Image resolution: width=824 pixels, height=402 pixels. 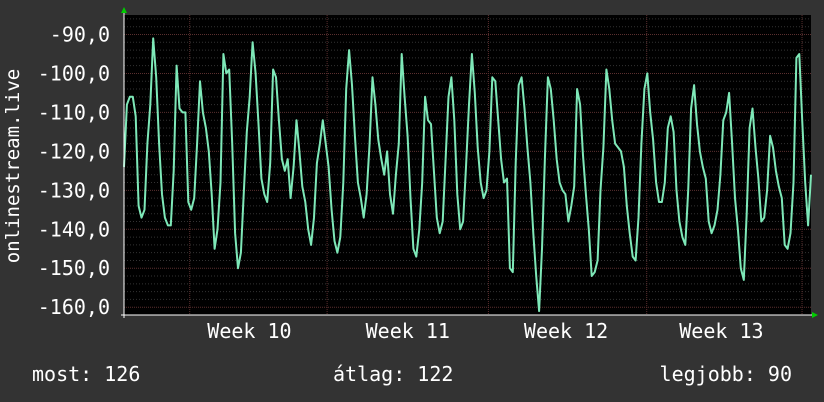 I want to click on y-tick-label: -130,0, so click(x=74, y=190).